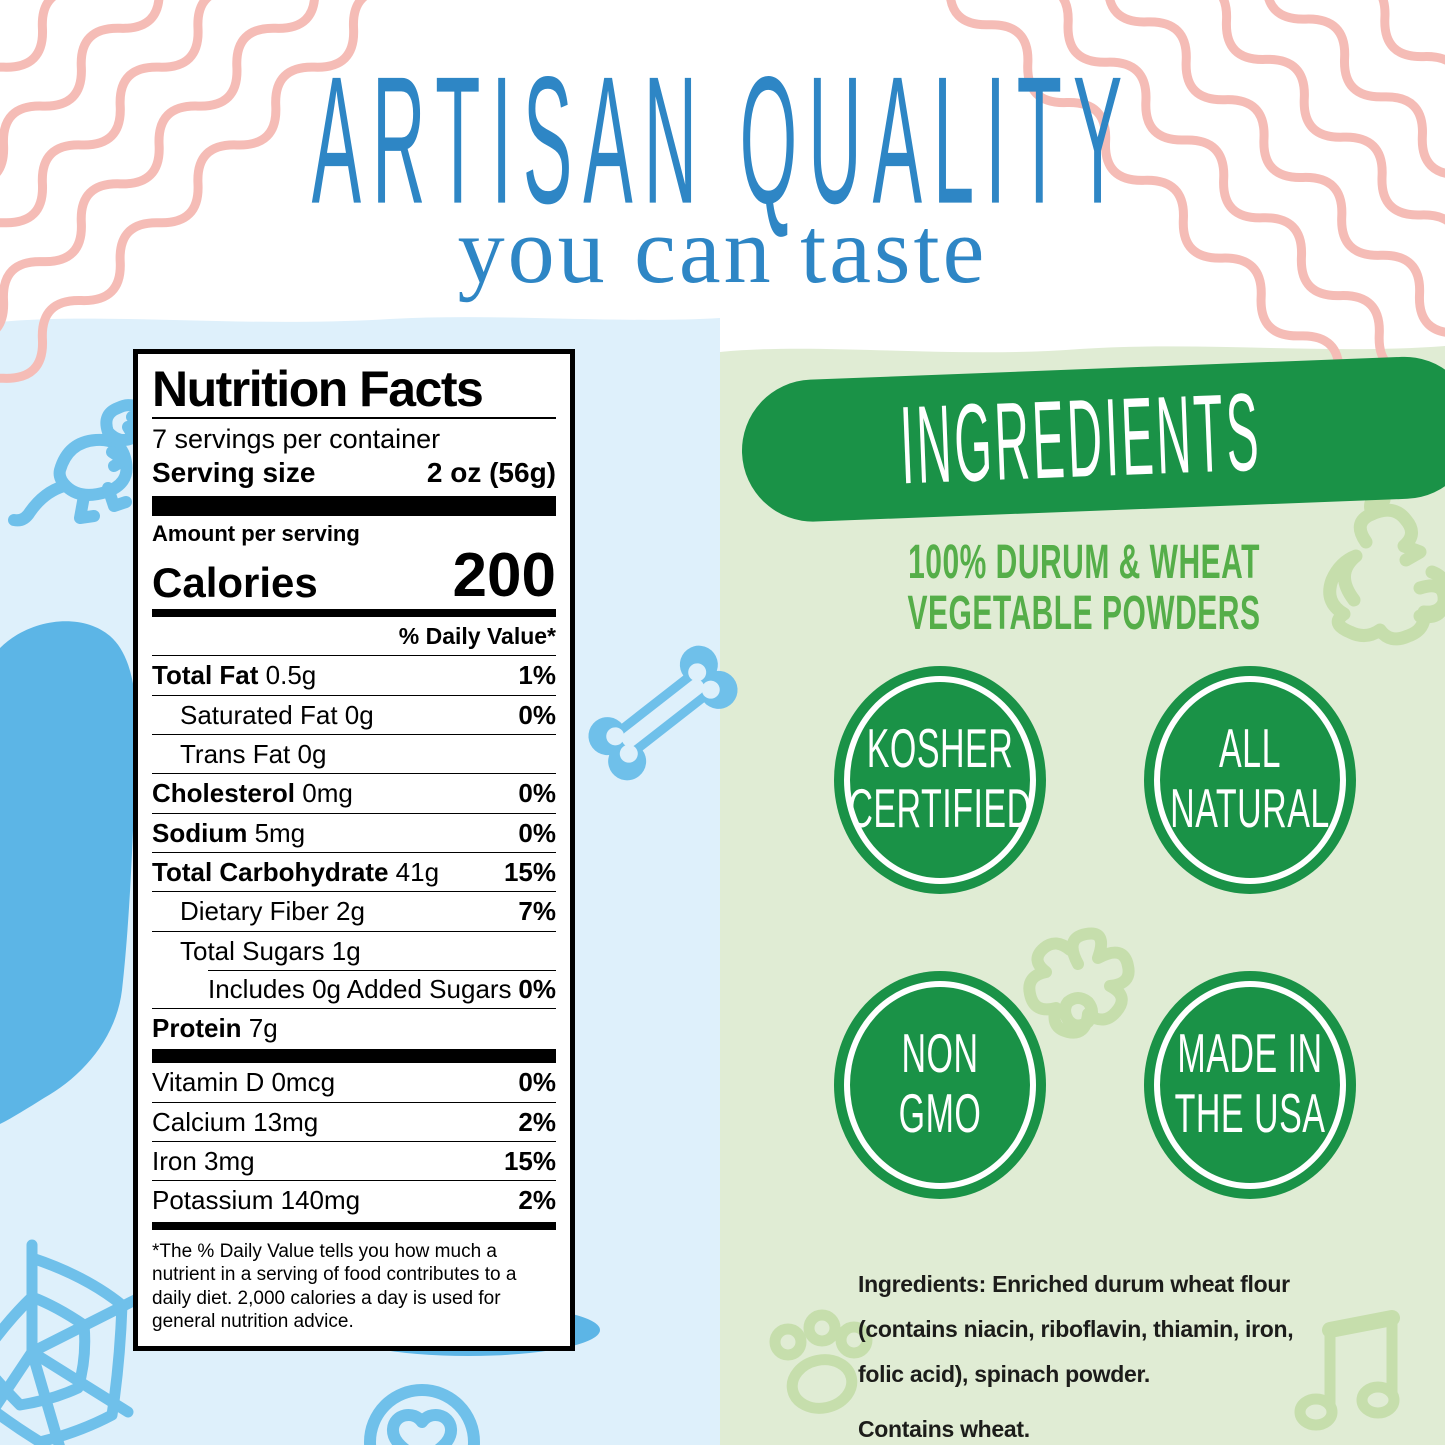 The height and width of the screenshot is (1451, 1445). What do you see at coordinates (354, 792) in the screenshot?
I see `nutrient-row: Cholesterol 0mg 0%` at bounding box center [354, 792].